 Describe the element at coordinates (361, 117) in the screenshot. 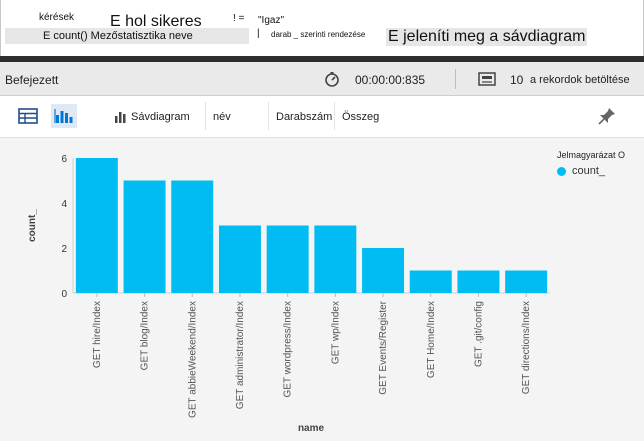

I see `aggregation-sum-dropdown: Összeg` at that location.